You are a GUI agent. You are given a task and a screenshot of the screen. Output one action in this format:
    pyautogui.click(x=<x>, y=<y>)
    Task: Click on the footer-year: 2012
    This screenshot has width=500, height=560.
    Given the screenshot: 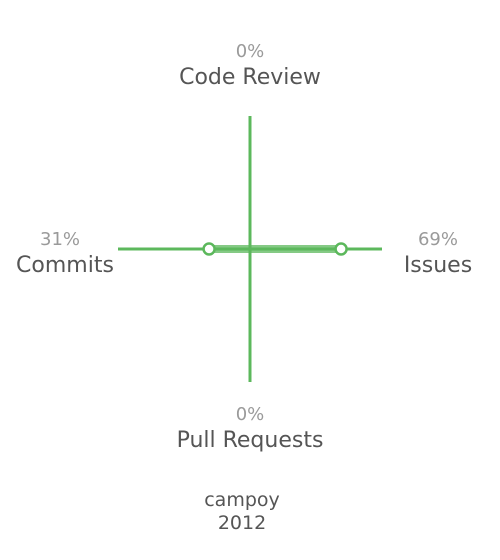 What is the action you would take?
    pyautogui.click(x=242, y=523)
    